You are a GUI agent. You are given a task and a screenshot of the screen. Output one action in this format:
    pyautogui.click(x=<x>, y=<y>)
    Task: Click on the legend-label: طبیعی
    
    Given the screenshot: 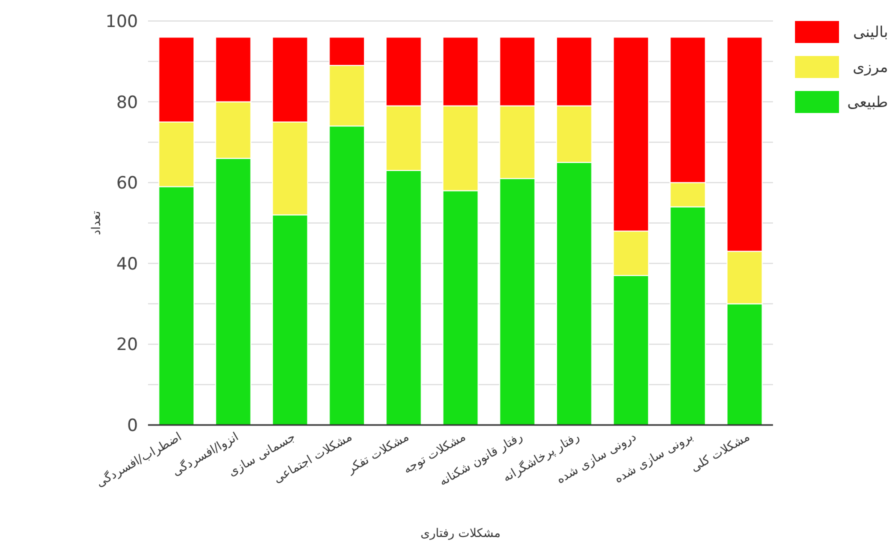 What is the action you would take?
    pyautogui.click(x=867, y=102)
    